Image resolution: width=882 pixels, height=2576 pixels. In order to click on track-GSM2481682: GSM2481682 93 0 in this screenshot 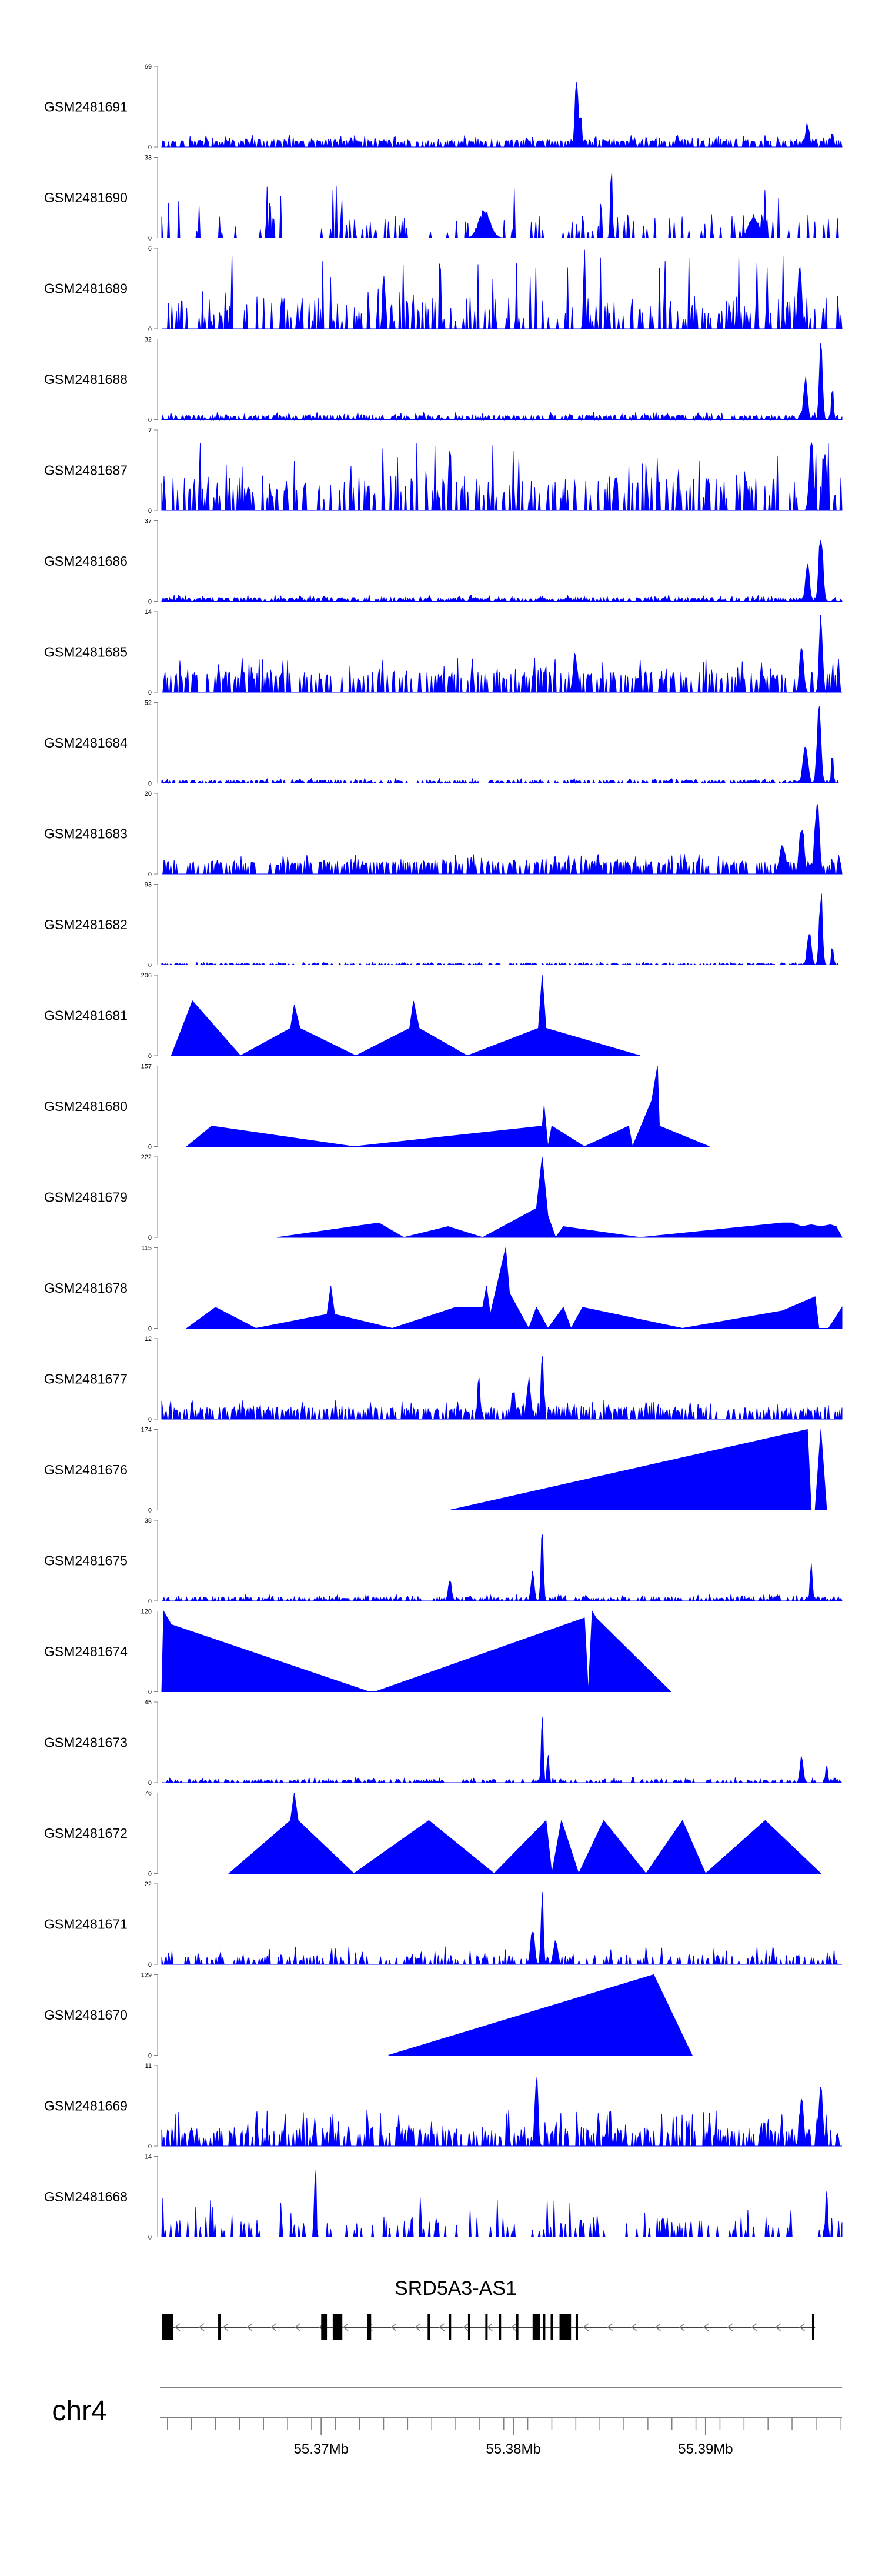, I will do `click(443, 925)`.